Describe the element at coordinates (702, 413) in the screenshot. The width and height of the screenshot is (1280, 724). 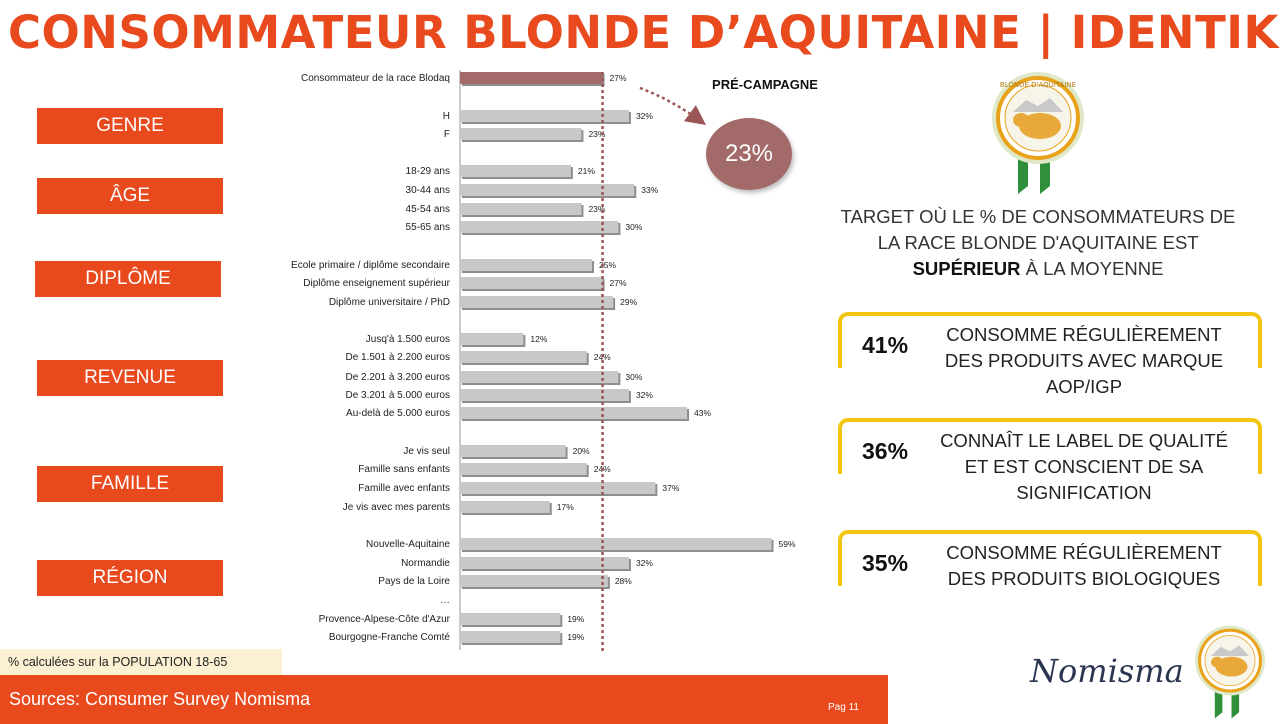
I see `bar-value-label: 43%` at that location.